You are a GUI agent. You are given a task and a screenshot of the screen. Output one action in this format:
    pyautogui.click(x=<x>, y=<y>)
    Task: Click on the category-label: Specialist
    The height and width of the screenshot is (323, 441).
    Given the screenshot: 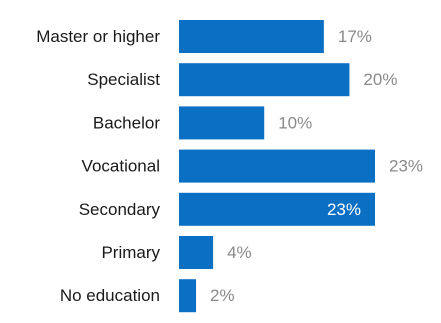 What is the action you would take?
    pyautogui.click(x=123, y=79)
    